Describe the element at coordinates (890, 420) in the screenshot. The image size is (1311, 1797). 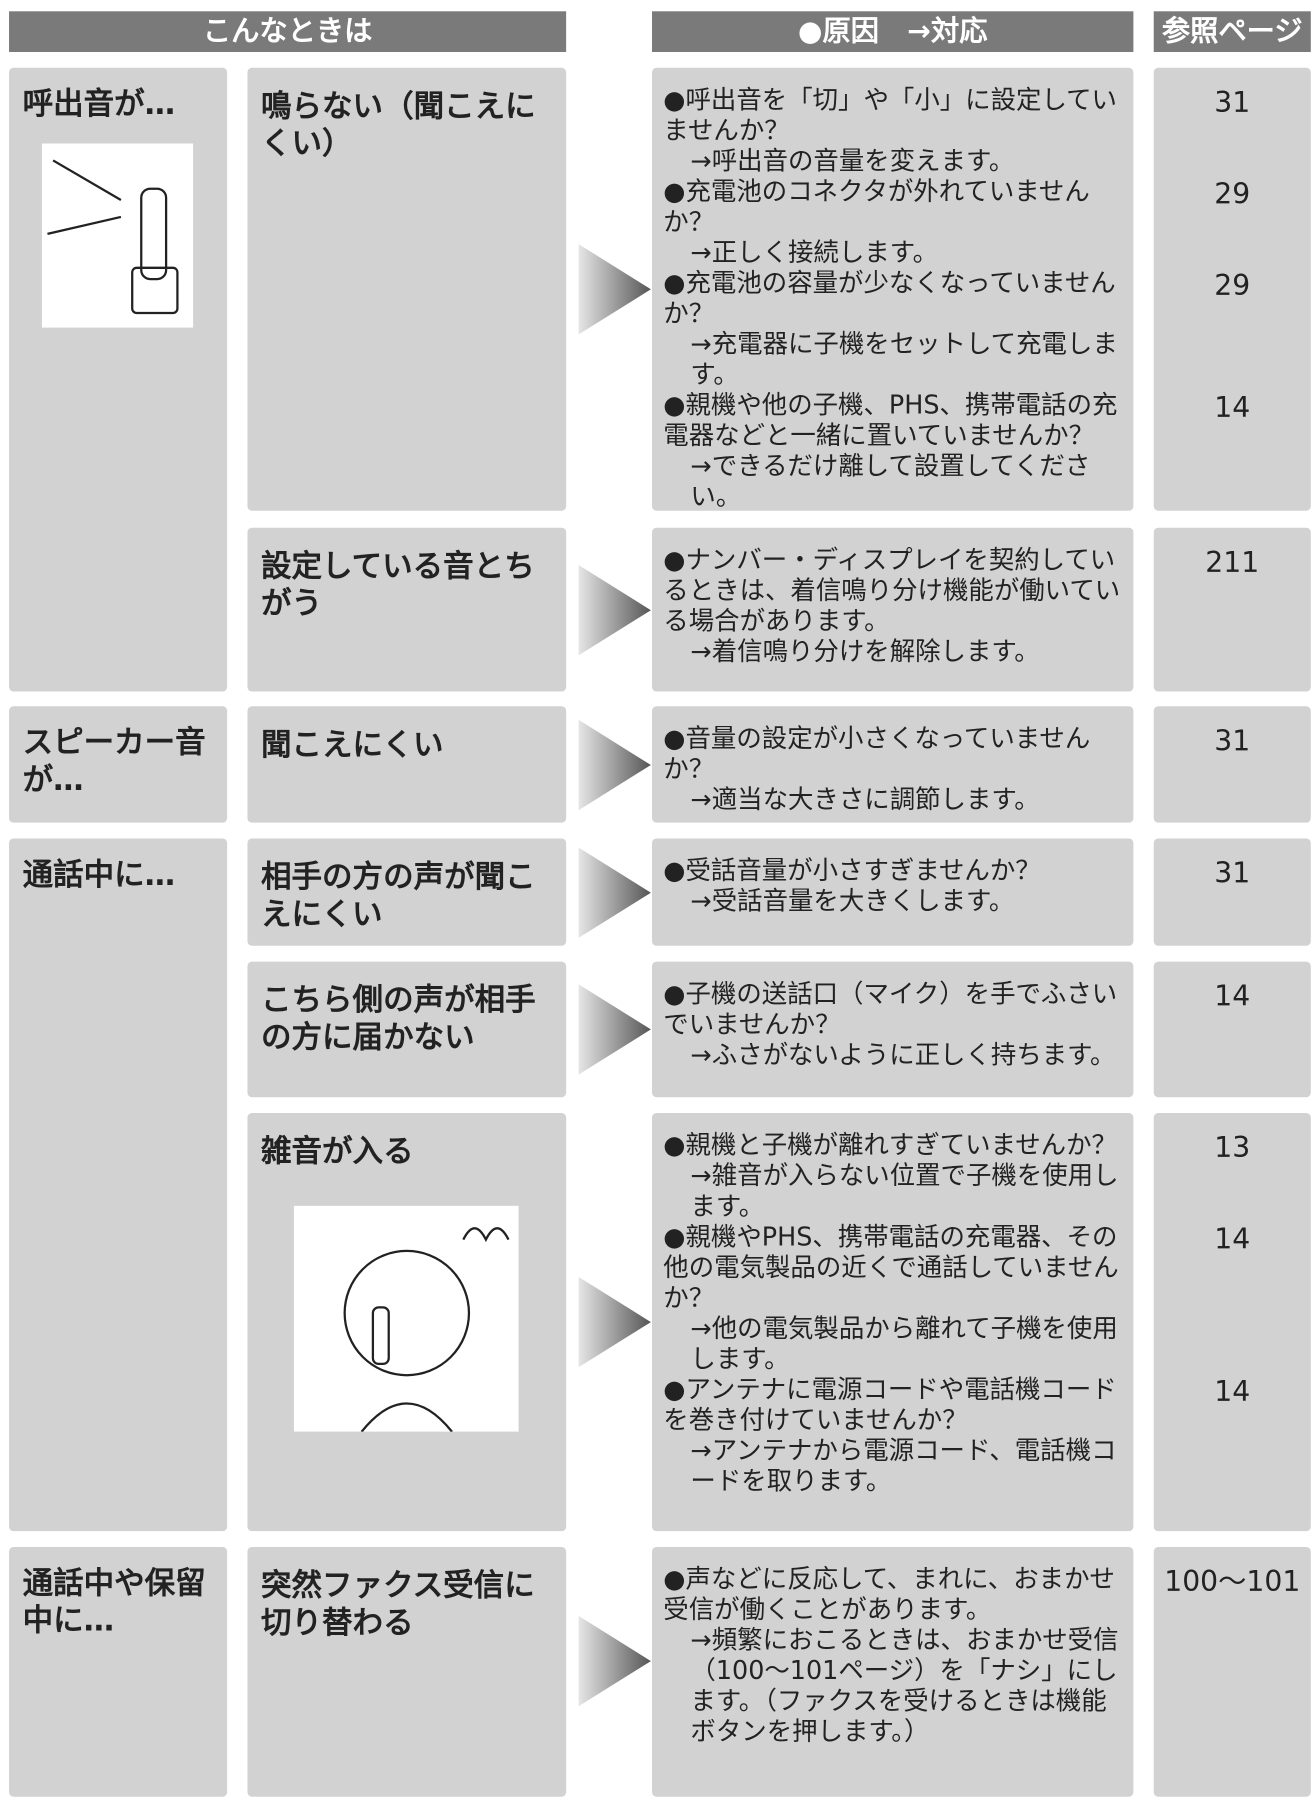
I see `cause: ●親機や他の子機、PHS、携帯電話の充電器などと一緒に置いていませんか？` at that location.